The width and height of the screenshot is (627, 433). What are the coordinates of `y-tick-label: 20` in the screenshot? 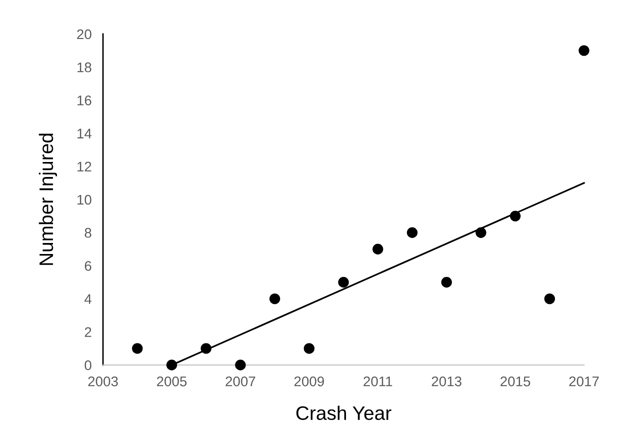 It's located at (84, 34).